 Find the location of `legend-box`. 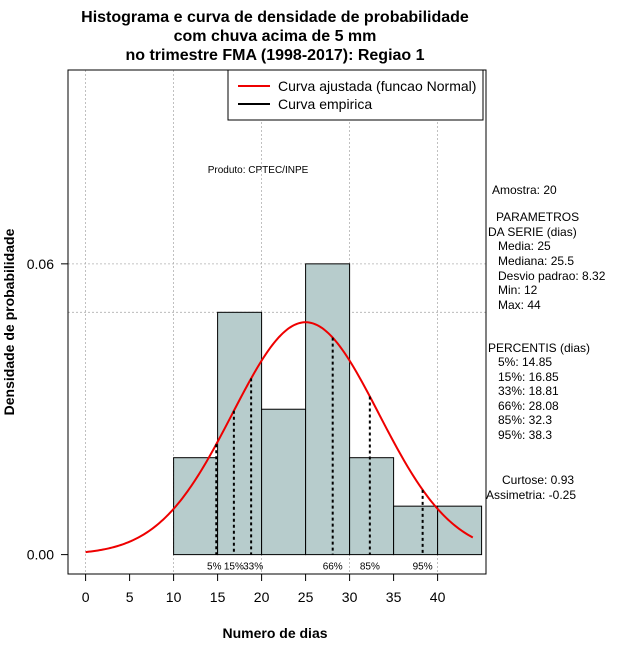

legend-box is located at coordinates (355, 95).